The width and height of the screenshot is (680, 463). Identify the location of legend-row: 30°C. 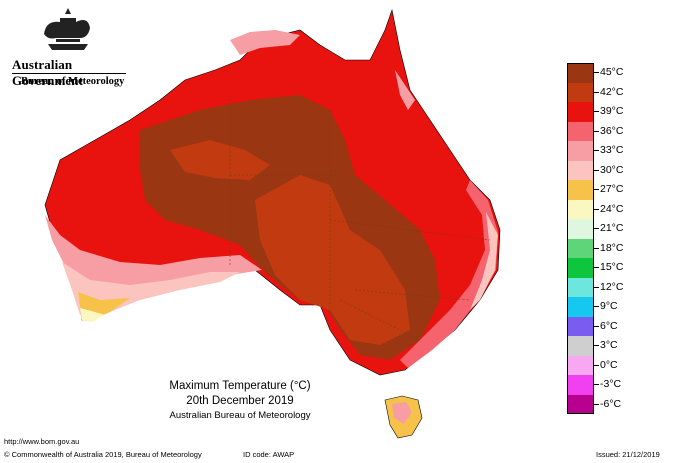
(612, 170).